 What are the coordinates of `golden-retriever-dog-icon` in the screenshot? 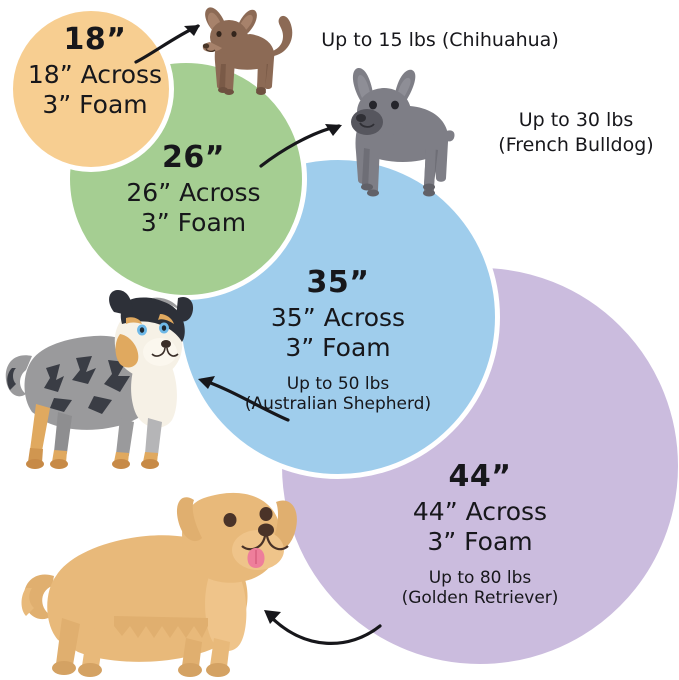 It's located at (159, 584).